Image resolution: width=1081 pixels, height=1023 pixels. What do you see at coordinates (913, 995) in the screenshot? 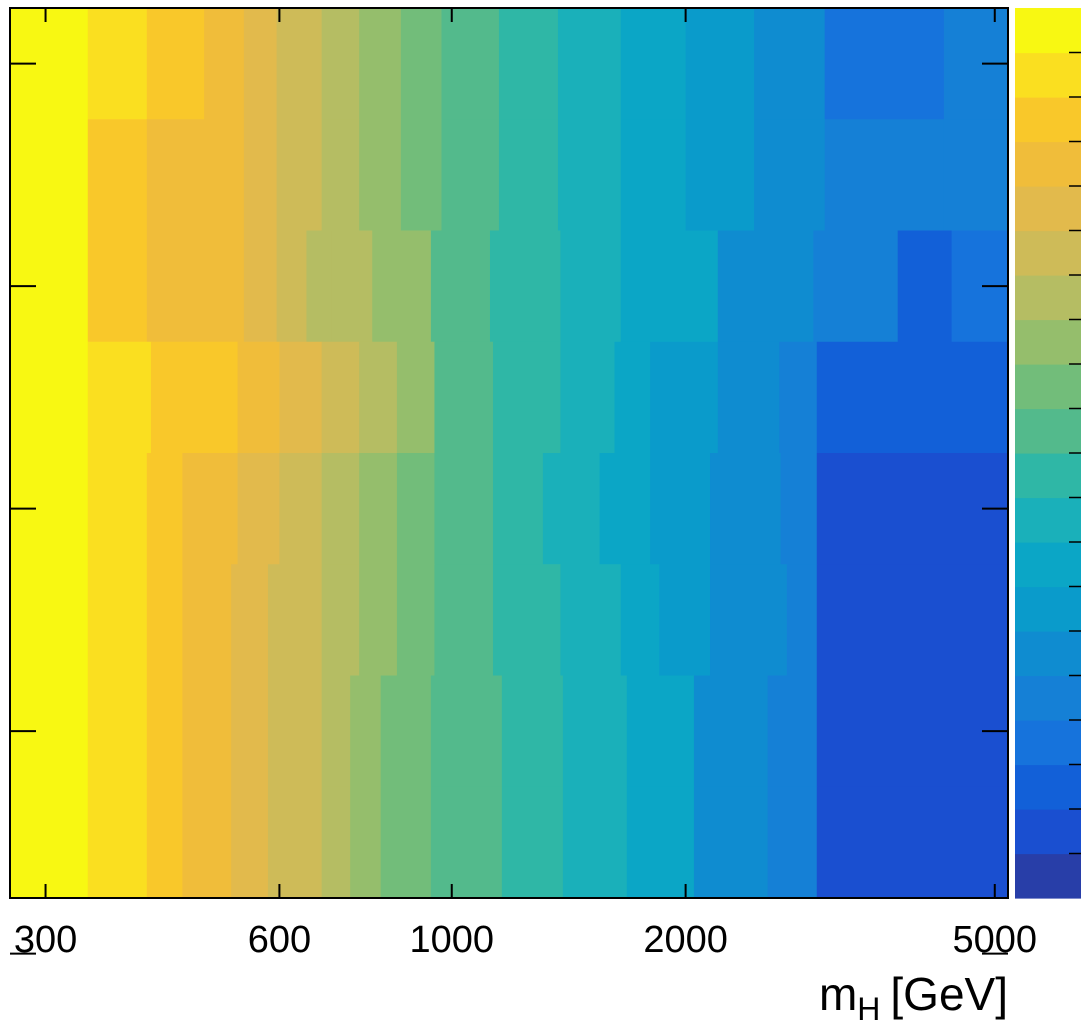
I see `x-axis-title: mH [GeV]` at bounding box center [913, 995].